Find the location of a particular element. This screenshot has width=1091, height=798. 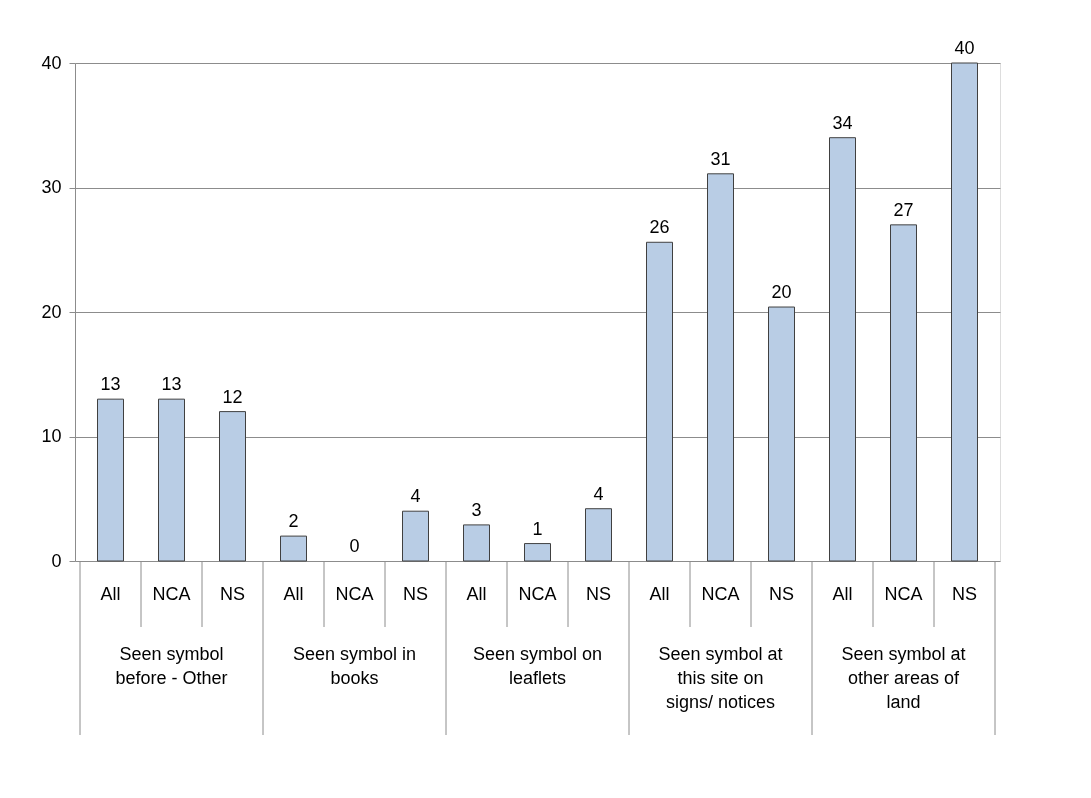

y-tick-label: 10 is located at coordinates (51, 436).